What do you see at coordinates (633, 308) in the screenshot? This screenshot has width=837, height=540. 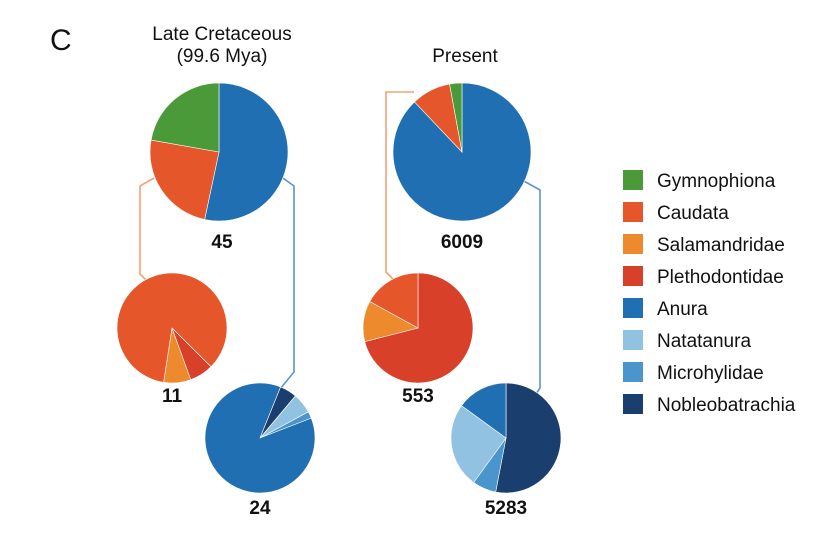 I see `legend-swatch-anura` at bounding box center [633, 308].